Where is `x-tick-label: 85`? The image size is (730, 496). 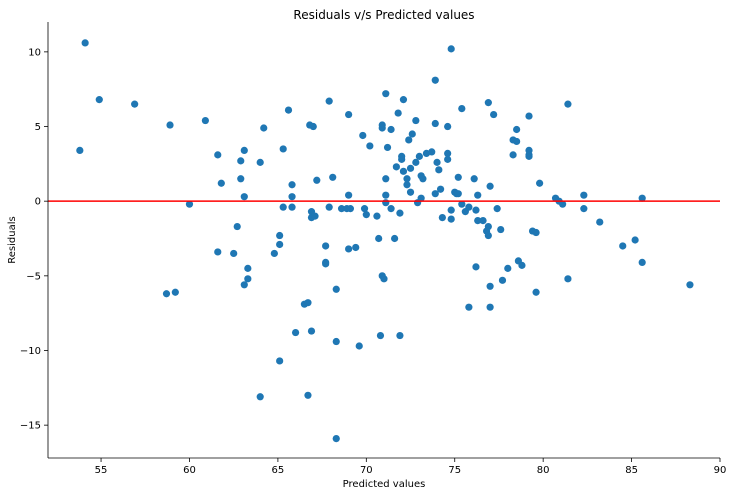
x-tick-label: 85 is located at coordinates (631, 470).